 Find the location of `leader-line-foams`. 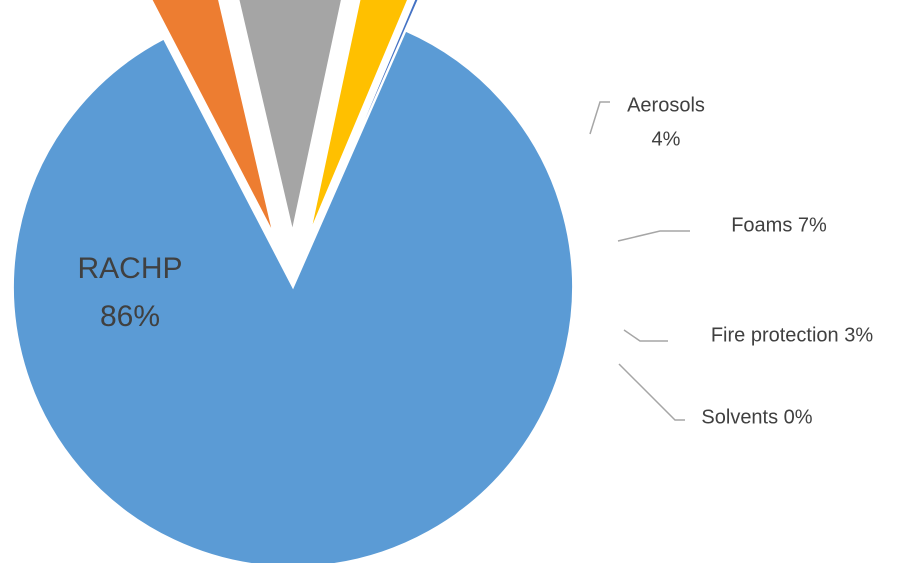

leader-line-foams is located at coordinates (653, 236).